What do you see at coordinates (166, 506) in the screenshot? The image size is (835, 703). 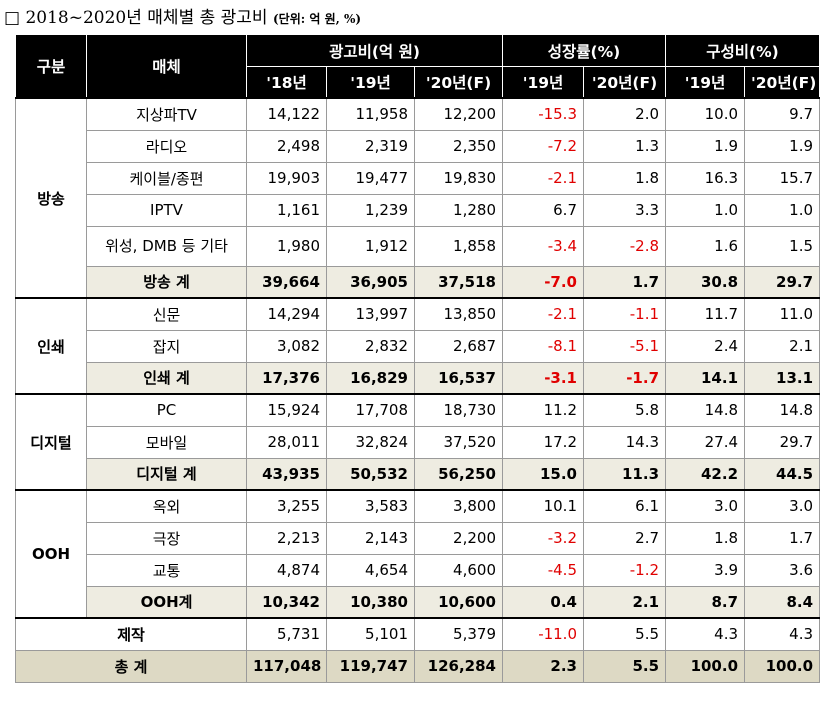 I see `media-cell: 옥외` at bounding box center [166, 506].